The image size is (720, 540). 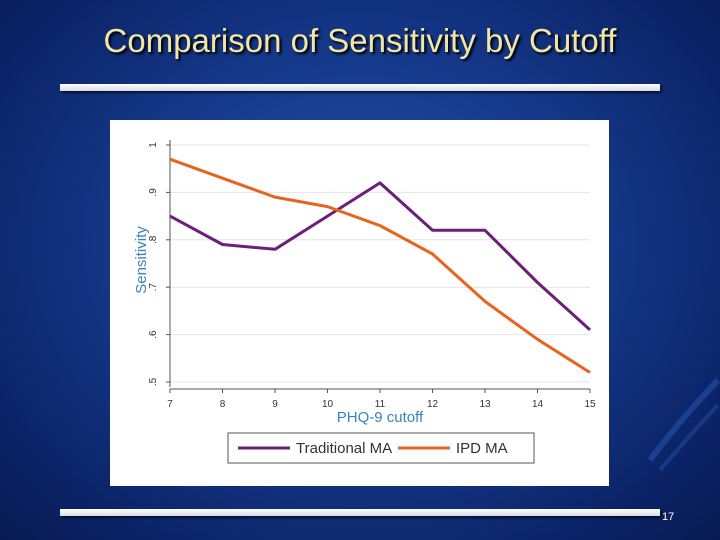 What do you see at coordinates (153, 287) in the screenshot?
I see `y-tick-label: .7` at bounding box center [153, 287].